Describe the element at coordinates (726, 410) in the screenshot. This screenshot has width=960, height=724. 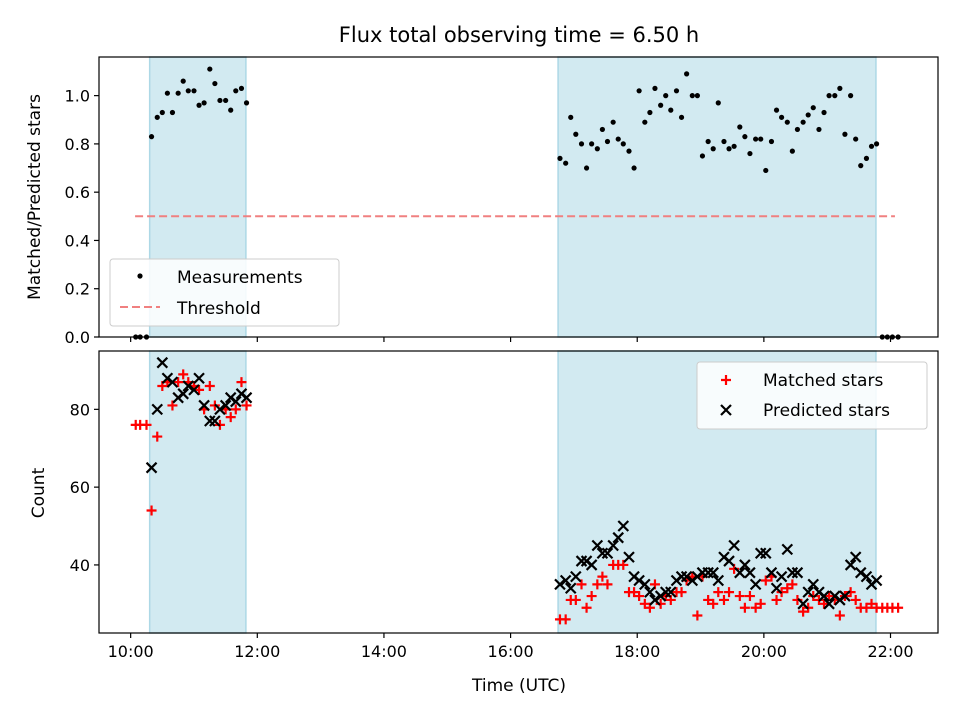
I see `legend-predicted-swatch` at that location.